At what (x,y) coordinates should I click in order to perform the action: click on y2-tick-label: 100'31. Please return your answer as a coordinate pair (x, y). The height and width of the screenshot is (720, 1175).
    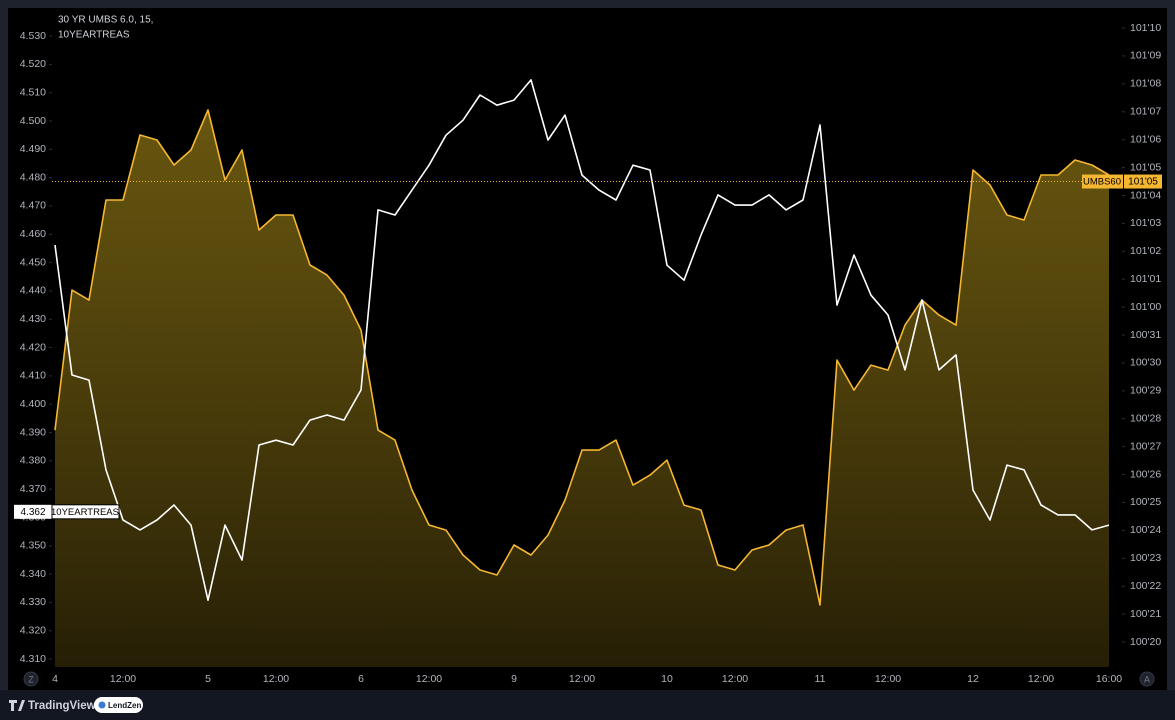
    Looking at the image, I should click on (1145, 335).